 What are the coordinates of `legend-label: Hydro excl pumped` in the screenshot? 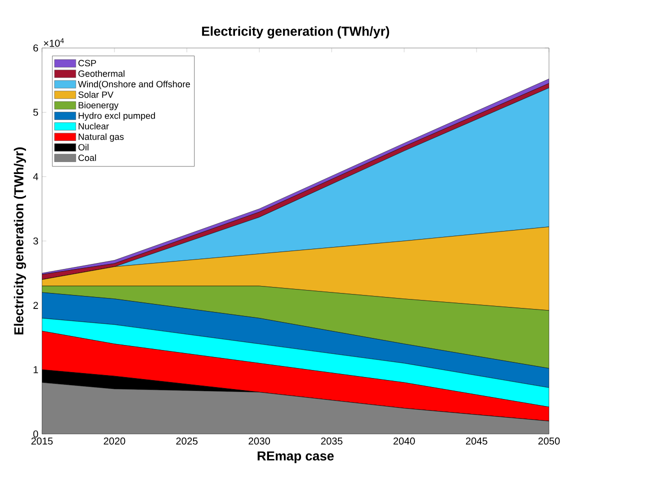 It's located at (116, 116).